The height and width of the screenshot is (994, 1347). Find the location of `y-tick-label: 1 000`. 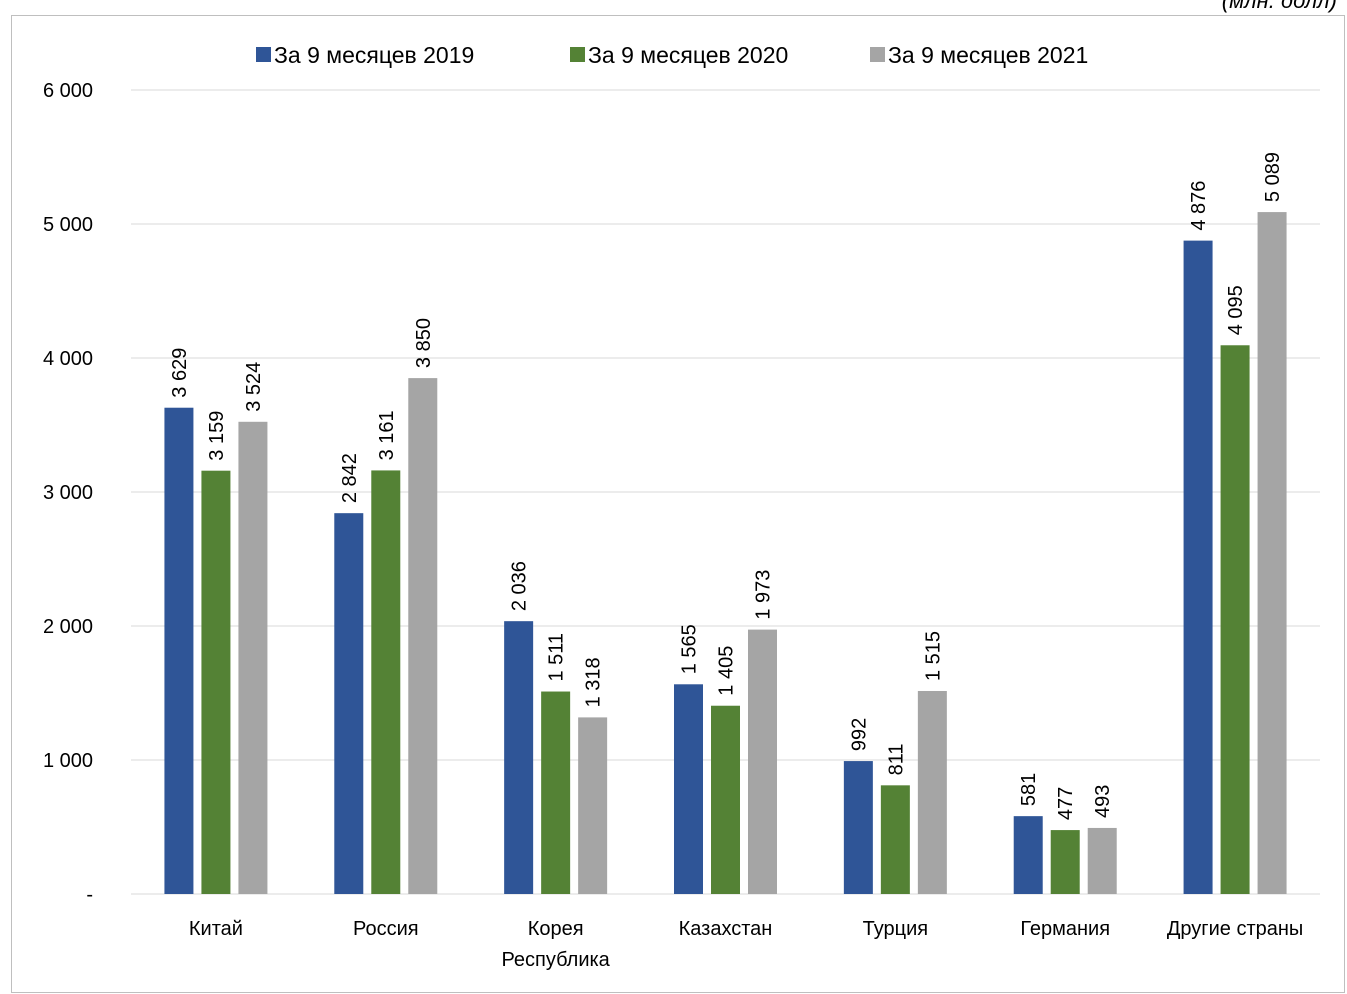

y-tick-label: 1 000 is located at coordinates (68, 761).